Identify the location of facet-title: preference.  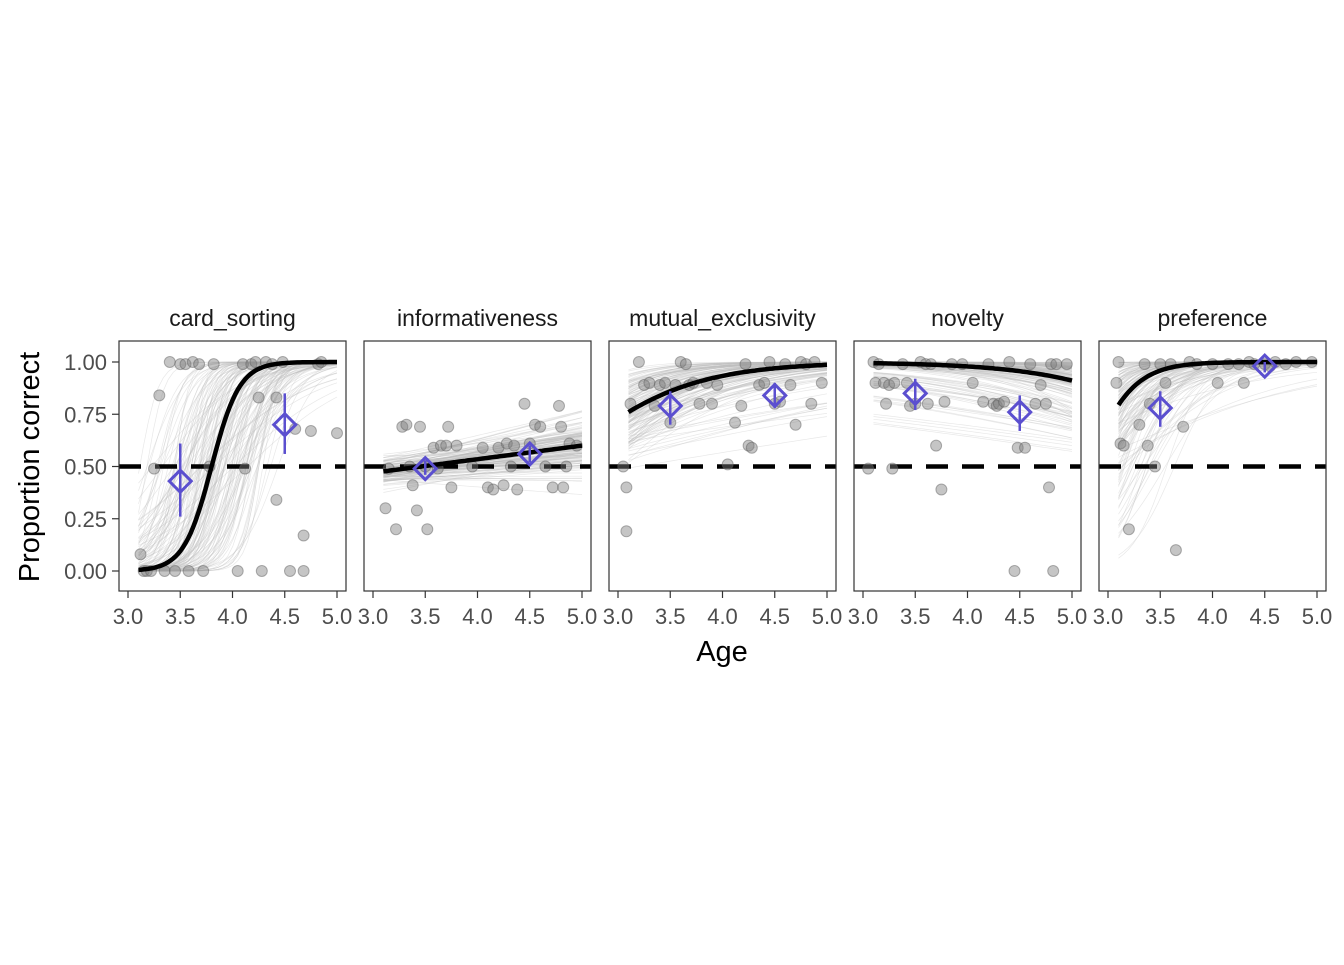
(1213, 318).